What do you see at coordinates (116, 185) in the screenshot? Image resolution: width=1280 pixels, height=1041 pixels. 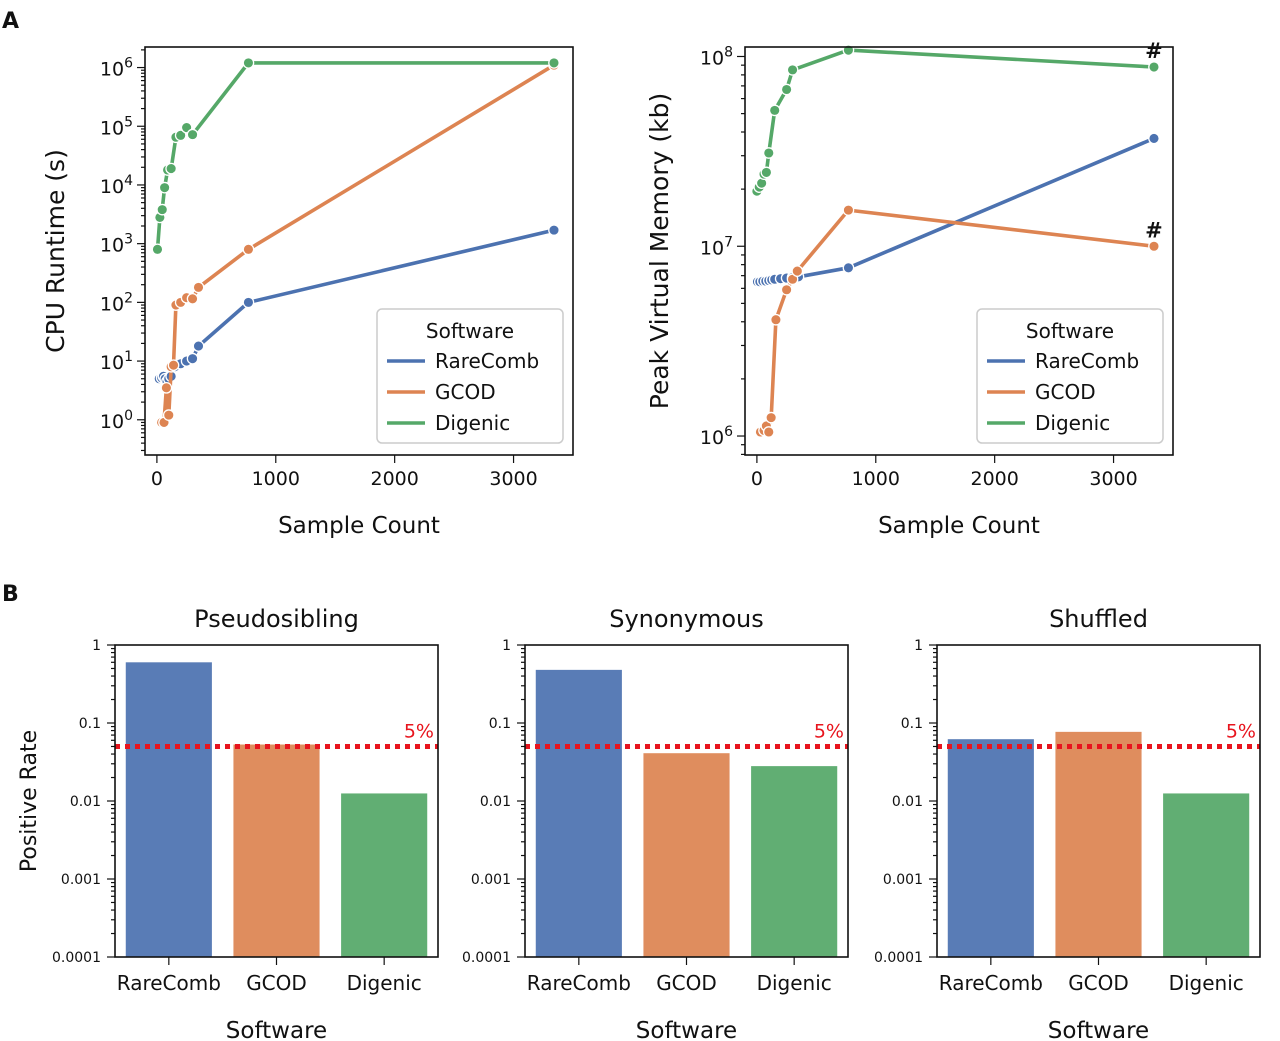 I see `y-tick-label: 10⁴` at bounding box center [116, 185].